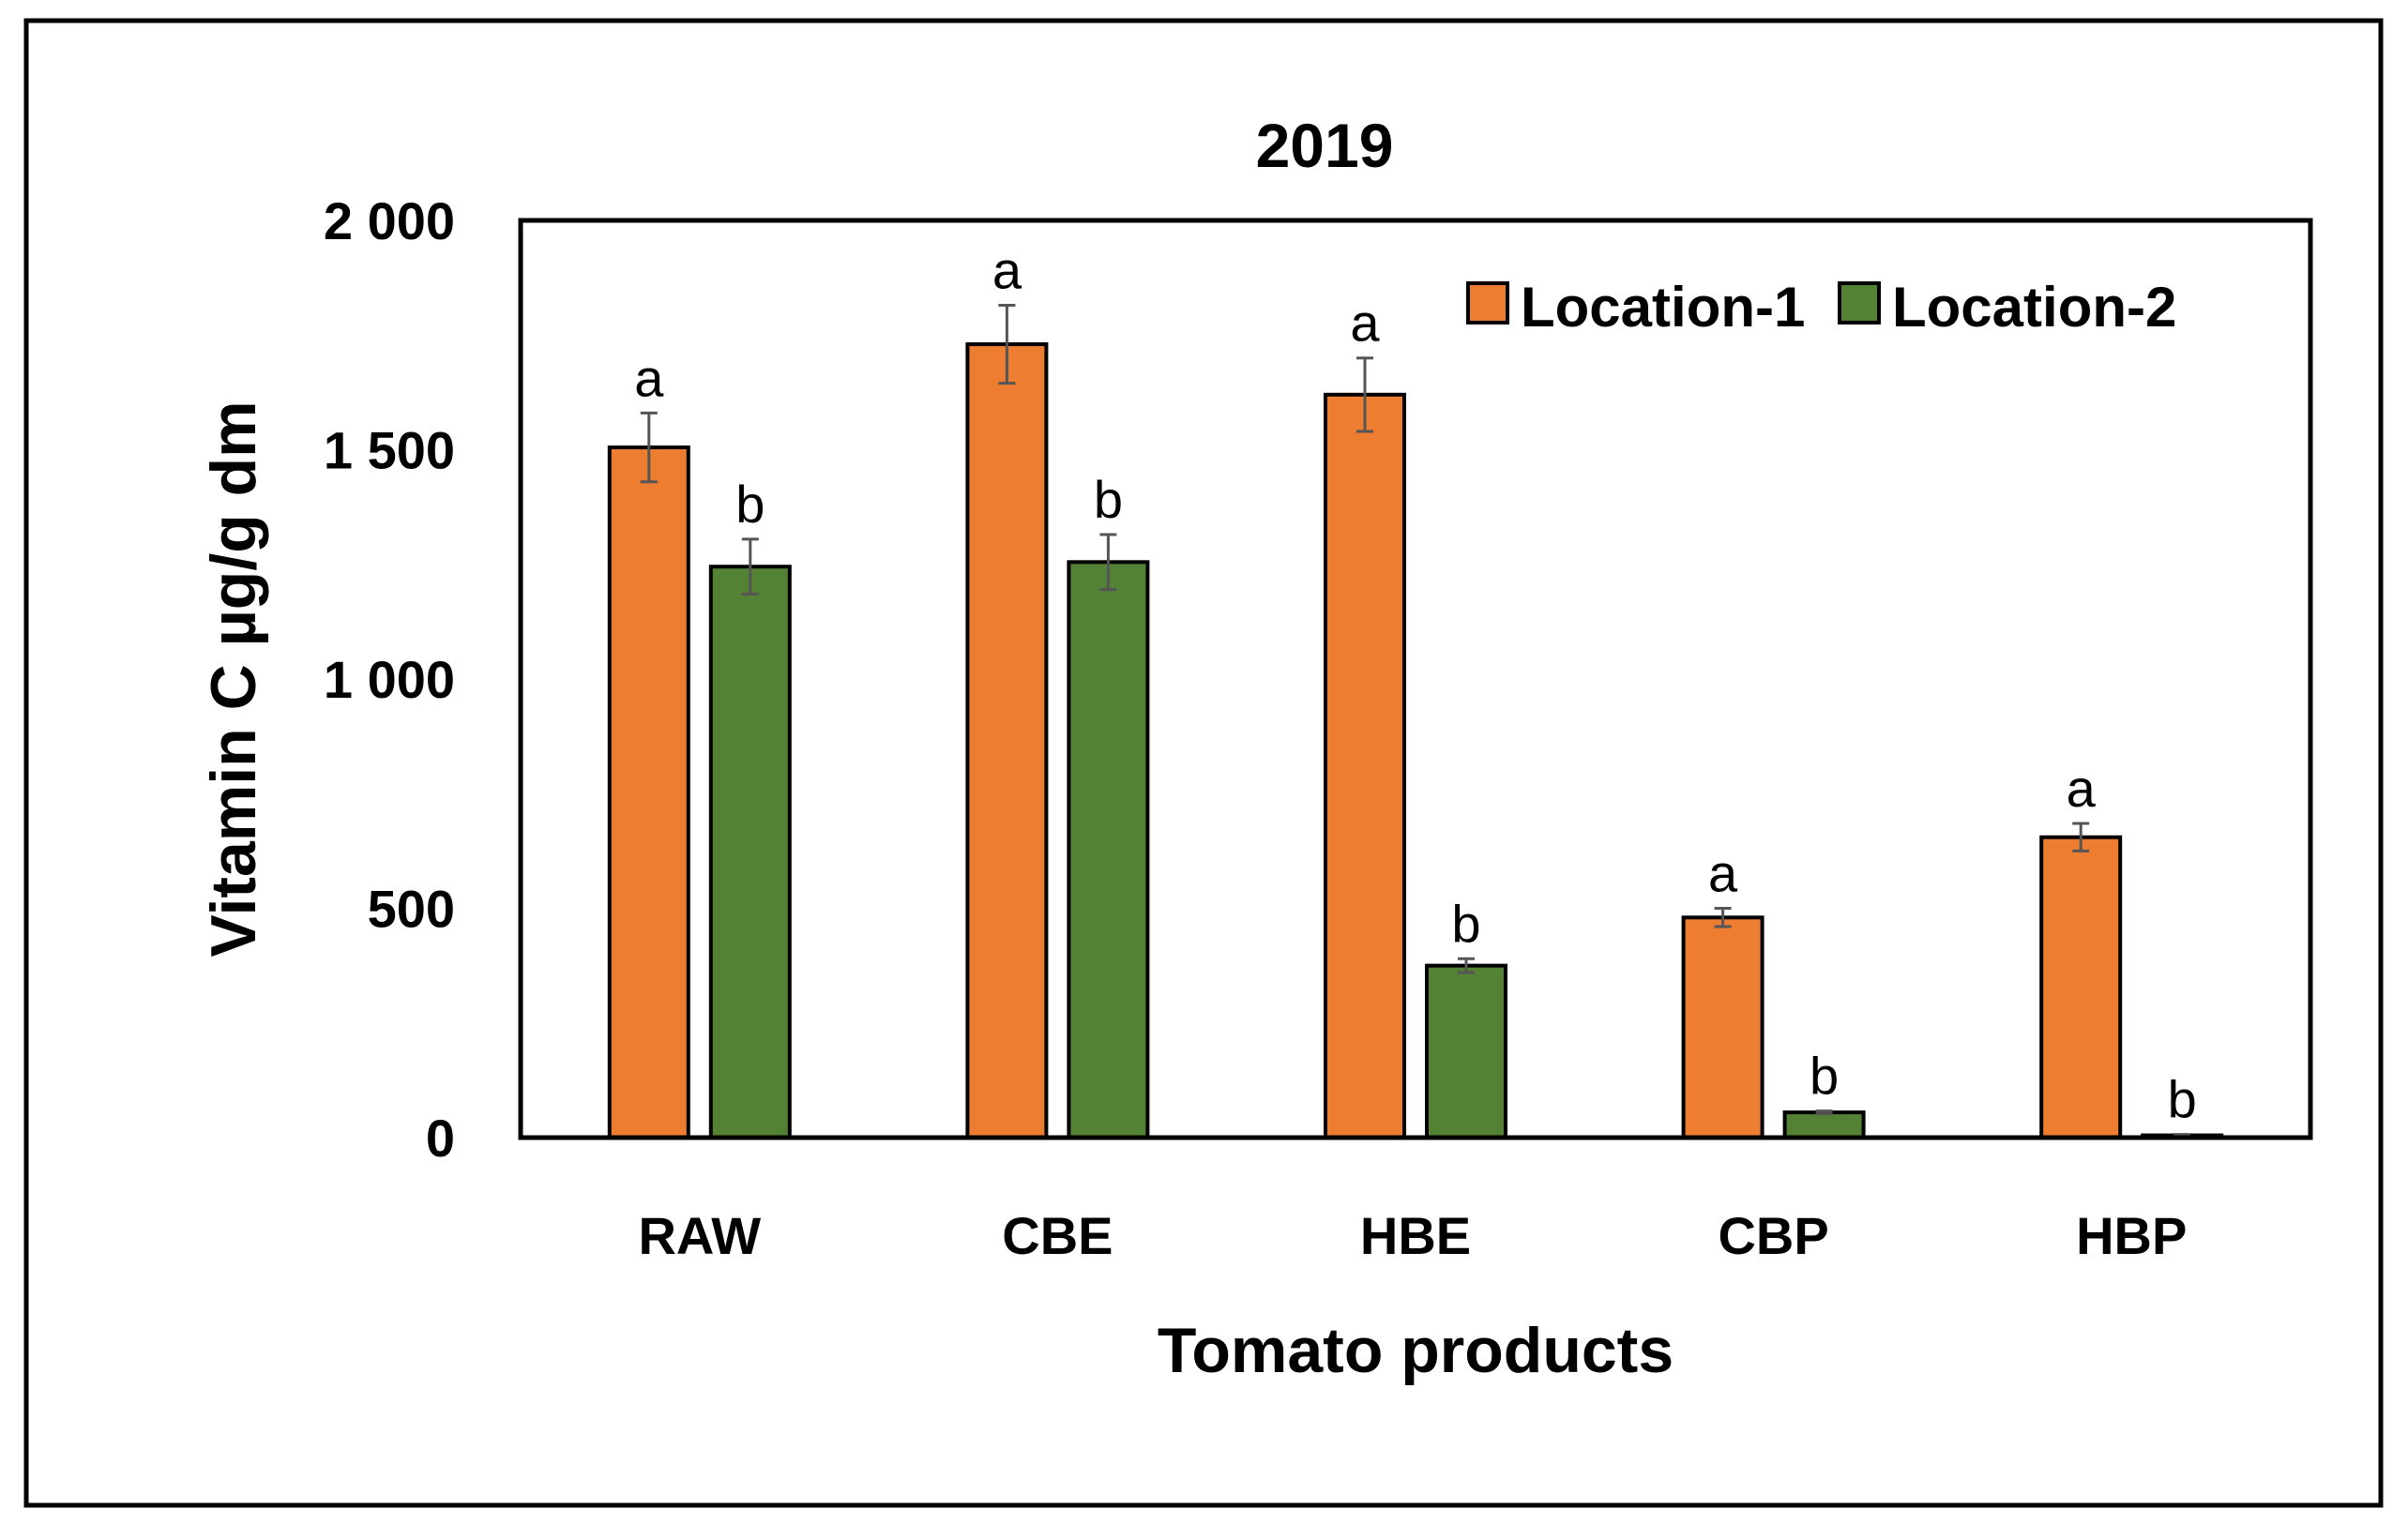 Image resolution: width=2408 pixels, height=1524 pixels. Describe the element at coordinates (649, 792) in the screenshot. I see `bar-location-1-raw` at that location.